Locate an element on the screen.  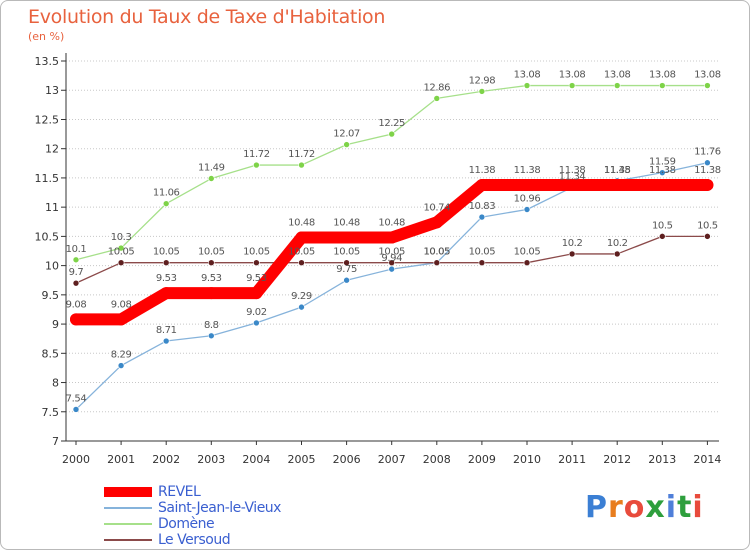
data-label: 10.5 is located at coordinates (662, 225).